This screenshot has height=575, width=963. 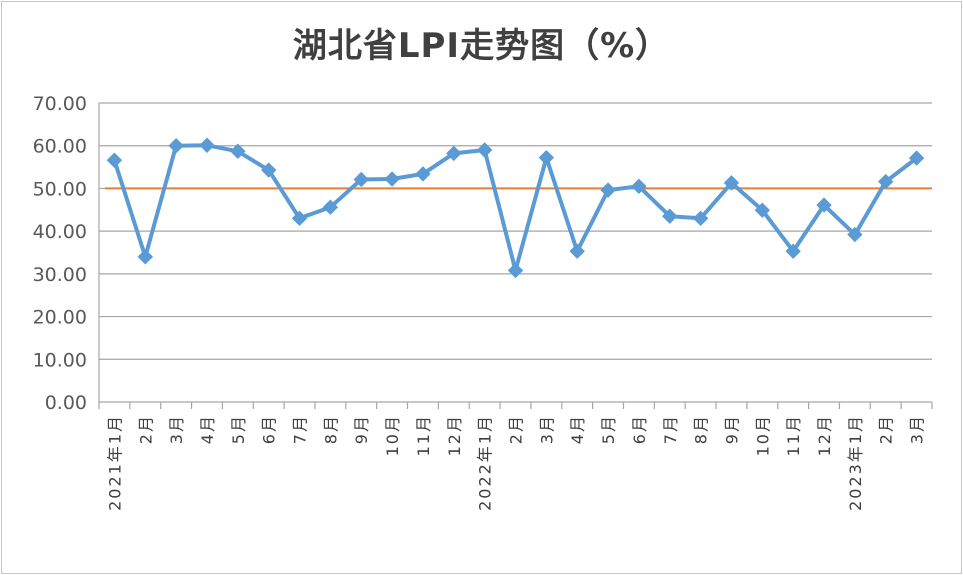 What do you see at coordinates (114, 462) in the screenshot?
I see `x-tick-label: 2021年1月` at bounding box center [114, 462].